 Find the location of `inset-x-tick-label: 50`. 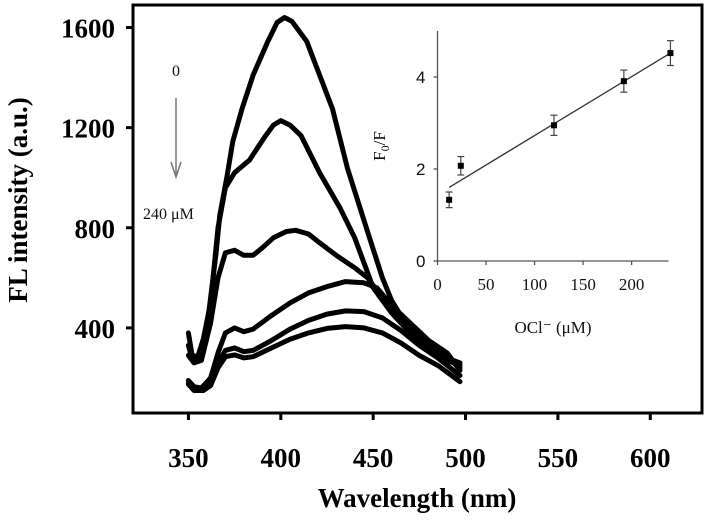

inset-x-tick-label: 50 is located at coordinates (486, 284).